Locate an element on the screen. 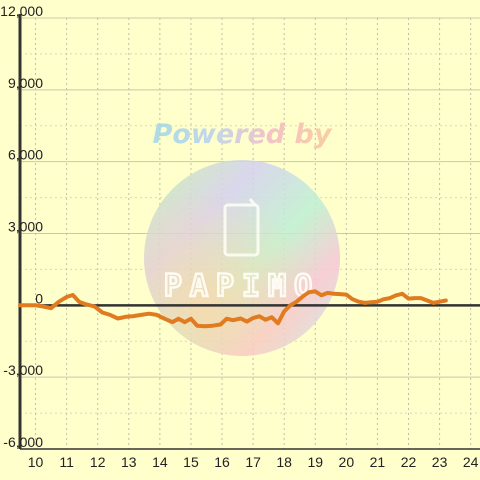 This screenshot has width=480, height=480. x-tick-label: 19 is located at coordinates (315, 462).